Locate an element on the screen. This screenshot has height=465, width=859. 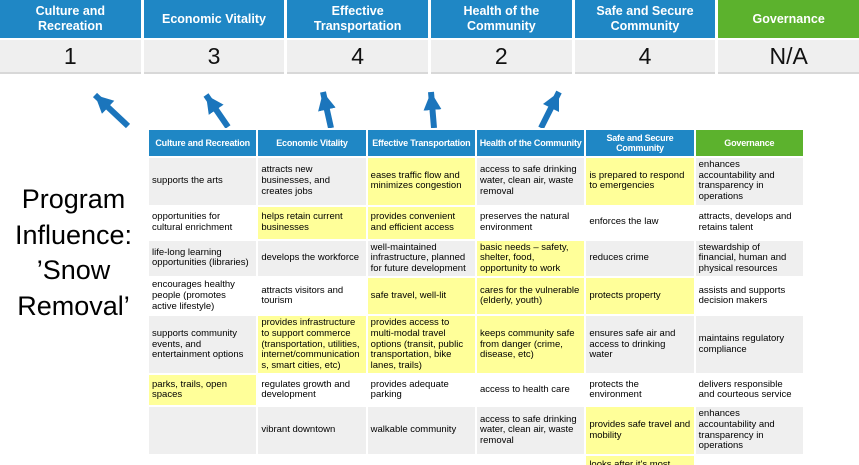
matrix-cell-r7-c1 is located at coordinates (202, 430).